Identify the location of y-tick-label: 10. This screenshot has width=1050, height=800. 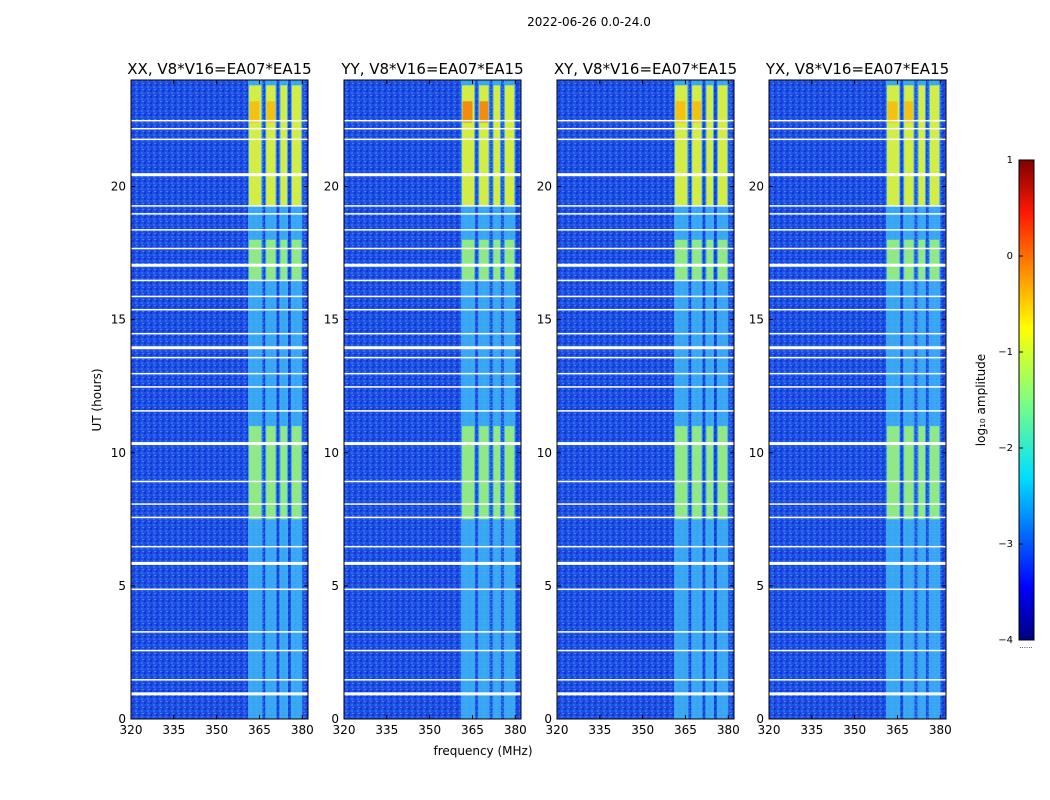
(544, 453).